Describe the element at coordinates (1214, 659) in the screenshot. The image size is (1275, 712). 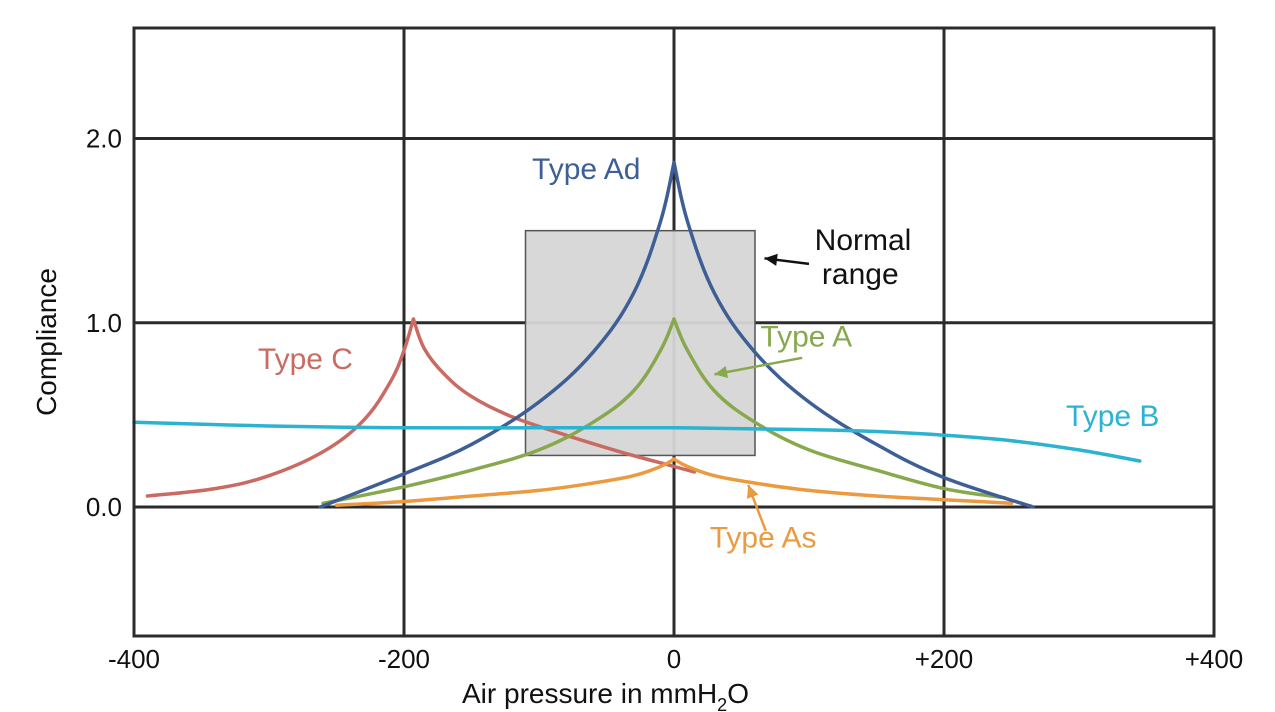
I see `x-tick-label-400: +400` at that location.